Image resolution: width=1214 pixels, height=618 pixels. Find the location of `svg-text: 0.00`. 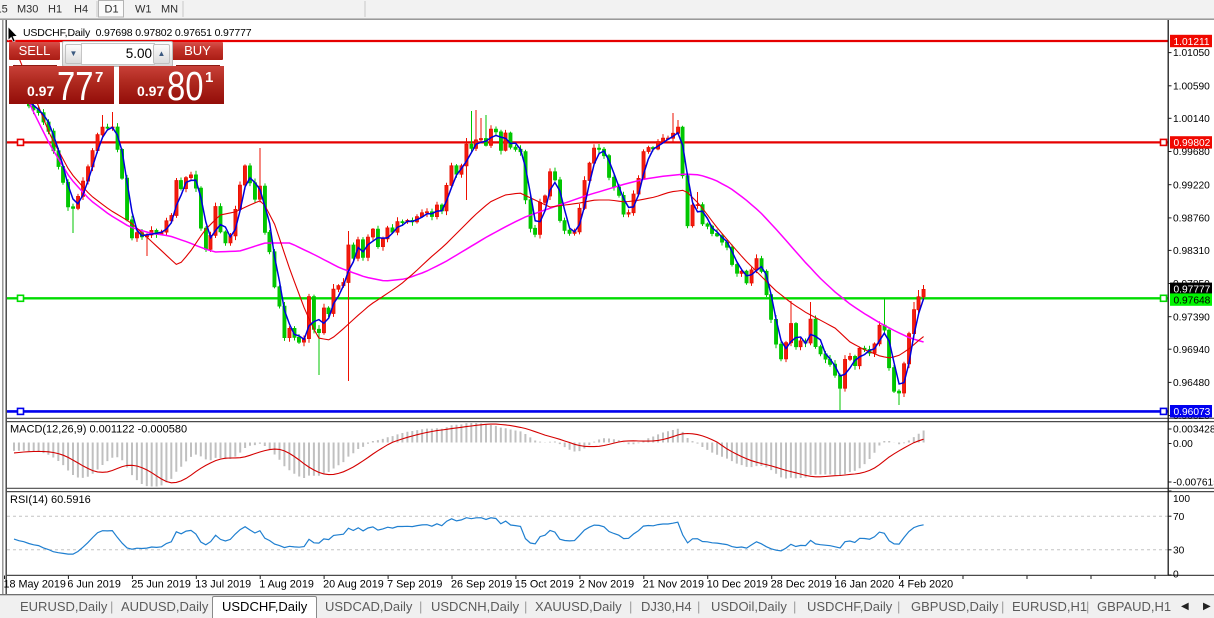

svg-text: 0.00 is located at coordinates (1183, 444).